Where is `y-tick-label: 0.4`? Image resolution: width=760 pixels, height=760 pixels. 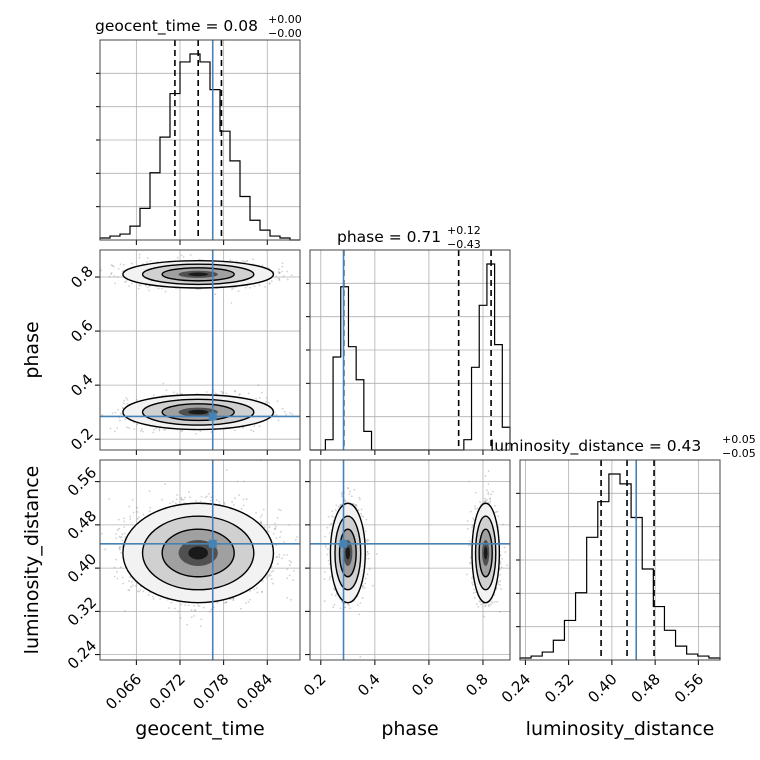 y-tick-label: 0.4 is located at coordinates (82, 385).